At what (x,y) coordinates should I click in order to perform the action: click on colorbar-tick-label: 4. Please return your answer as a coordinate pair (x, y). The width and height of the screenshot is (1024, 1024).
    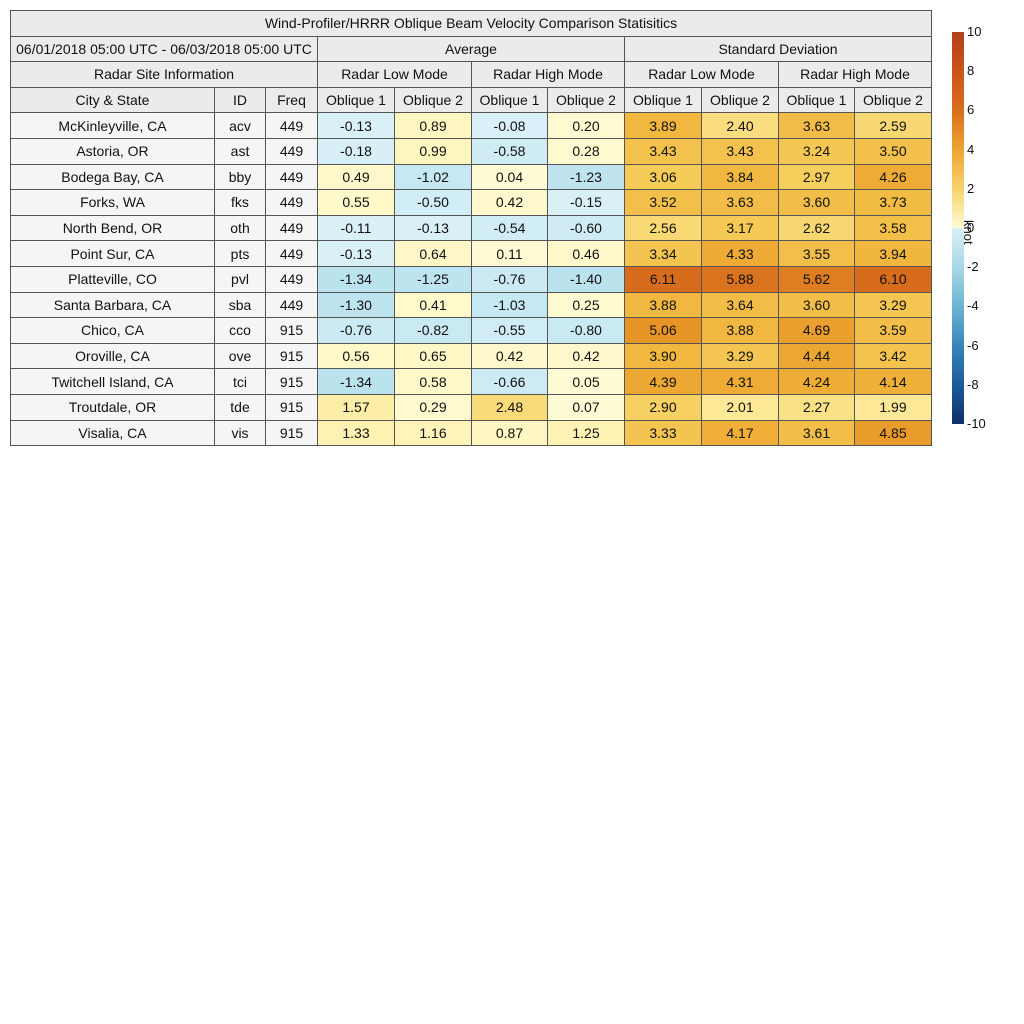
    Looking at the image, I should click on (971, 149).